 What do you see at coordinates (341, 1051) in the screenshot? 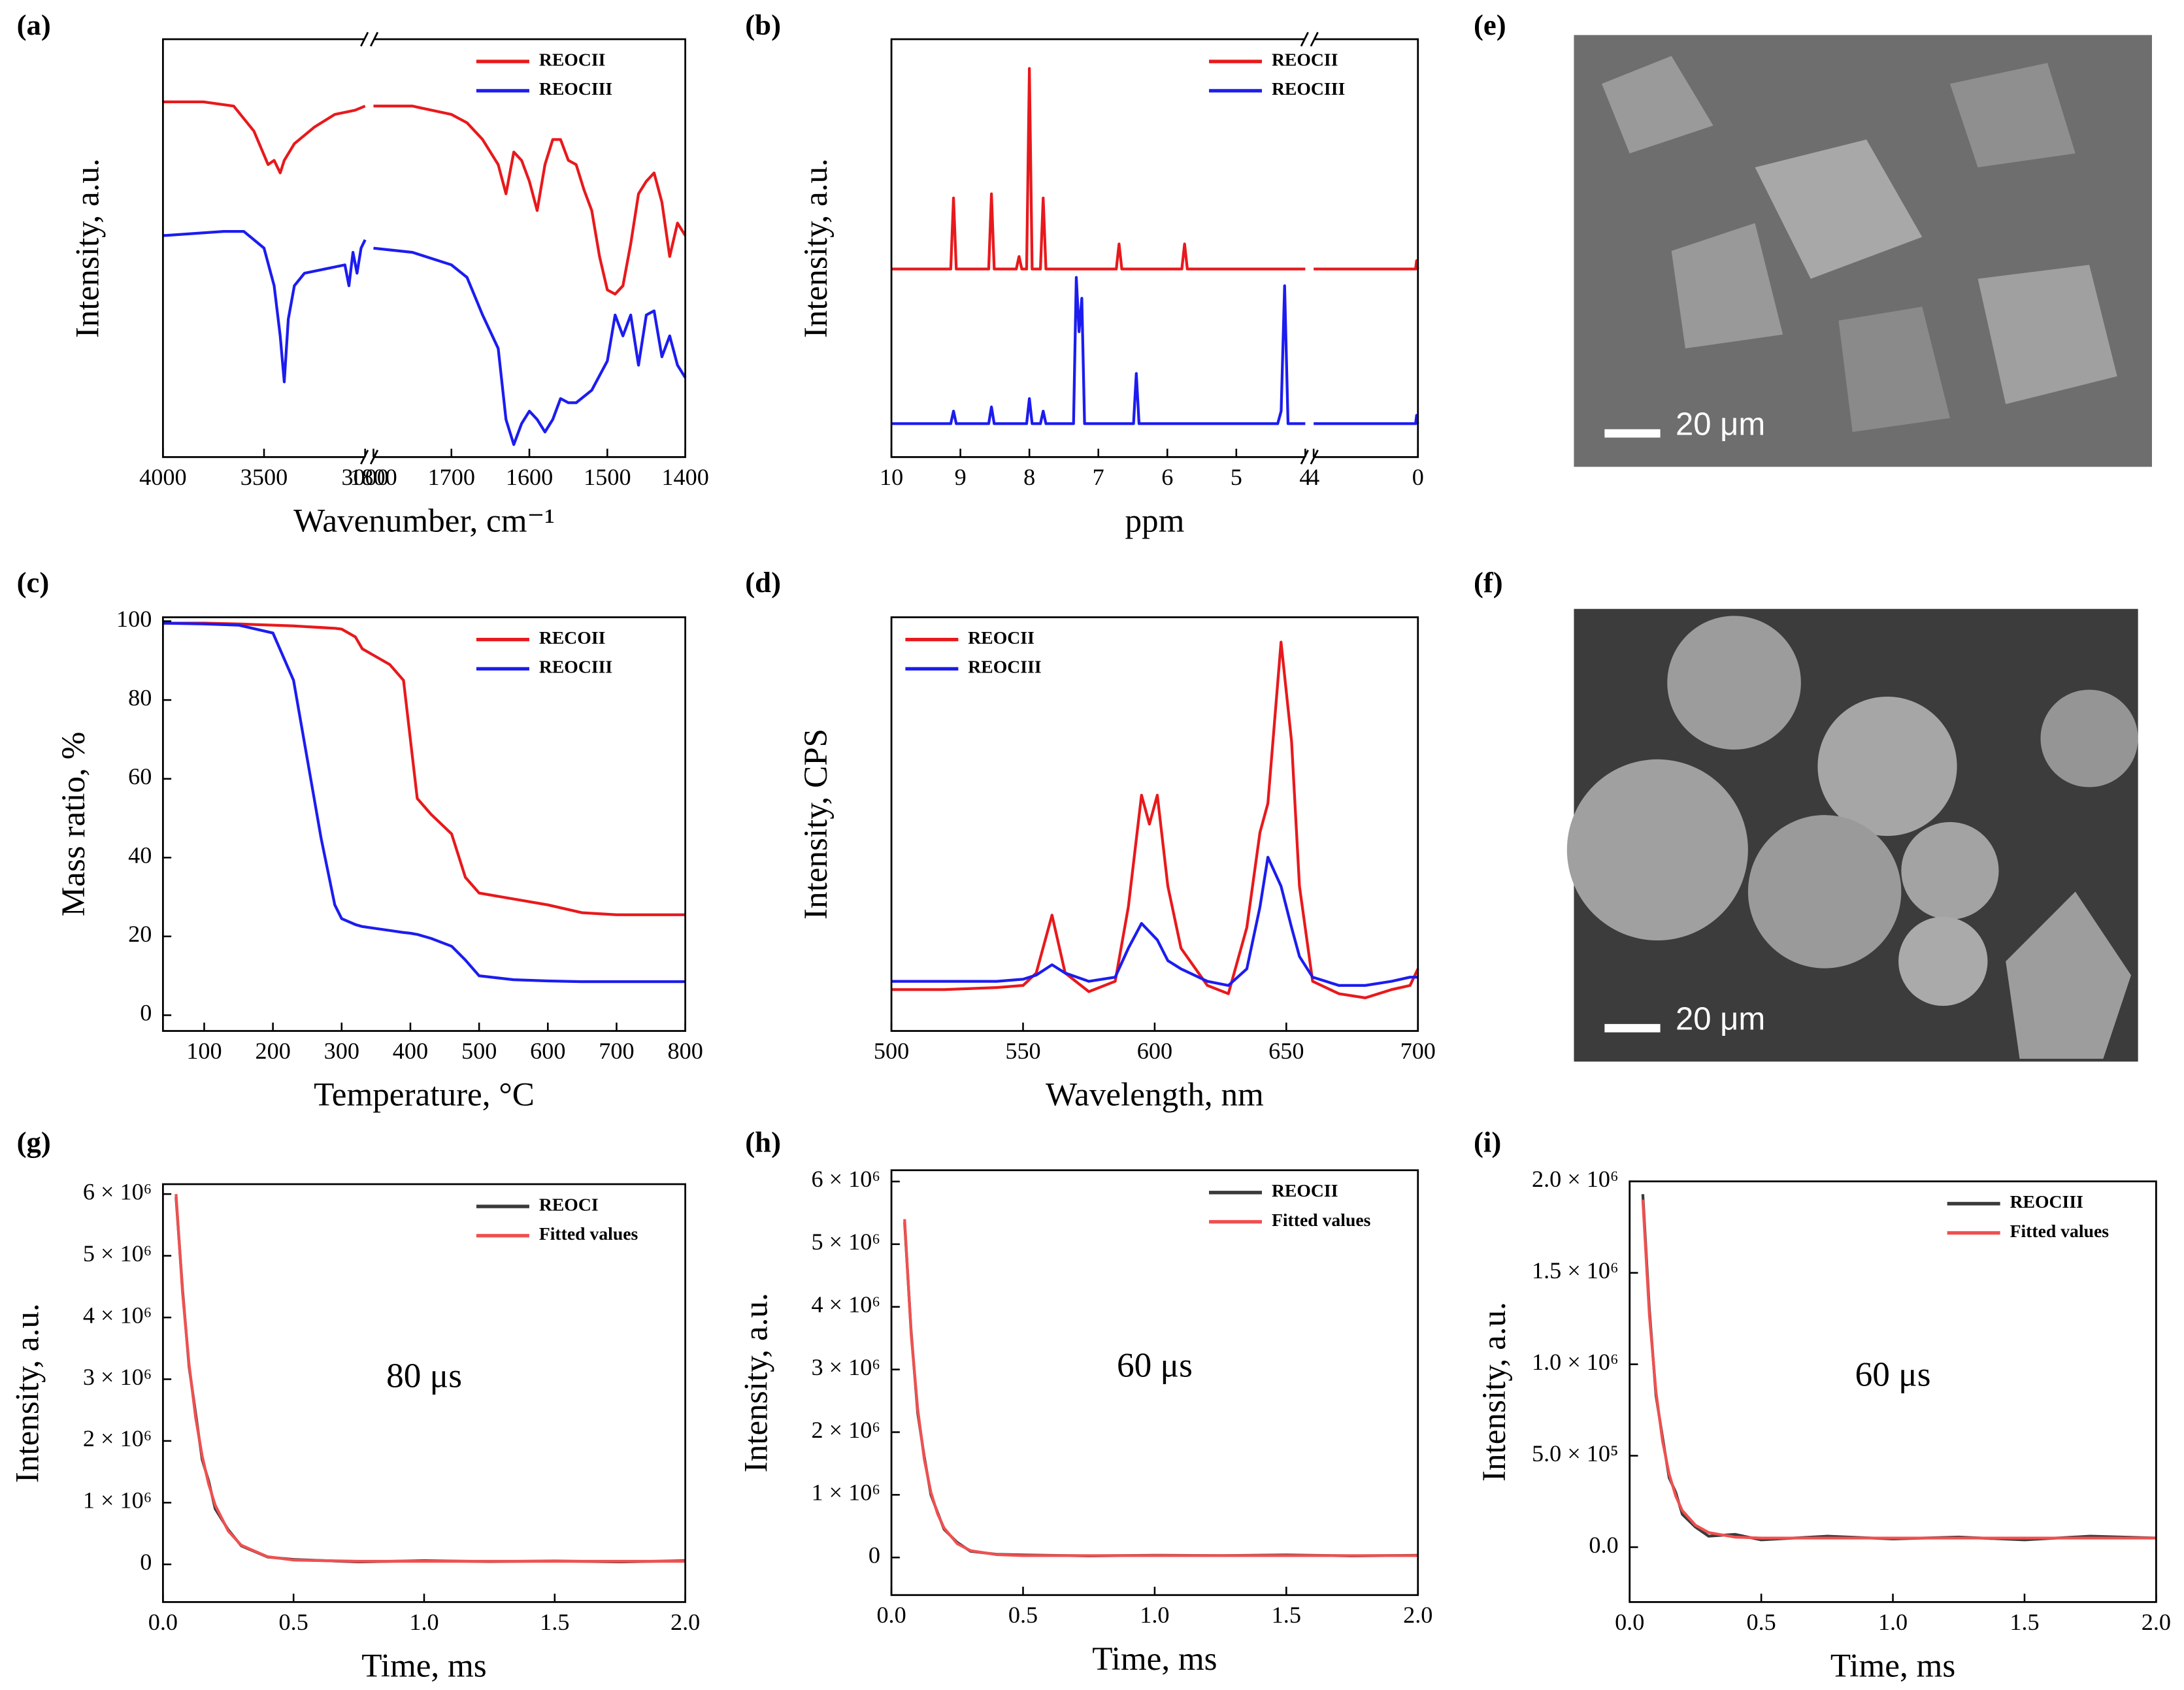
I see `x-tick-label: 300` at bounding box center [341, 1051].